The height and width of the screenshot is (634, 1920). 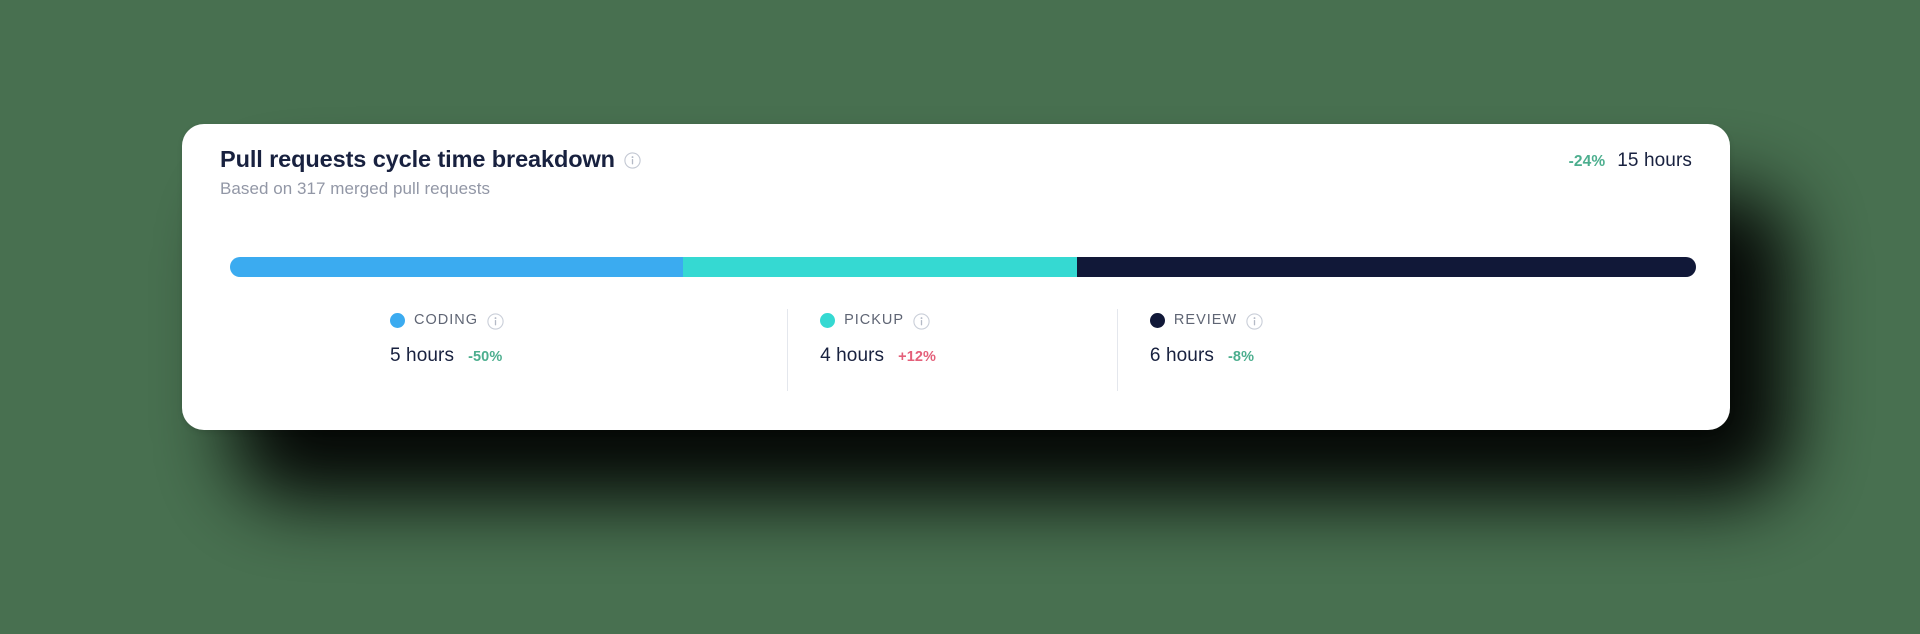 What do you see at coordinates (417, 159) in the screenshot?
I see `page-title: Pull requests cycle time breakdown` at bounding box center [417, 159].